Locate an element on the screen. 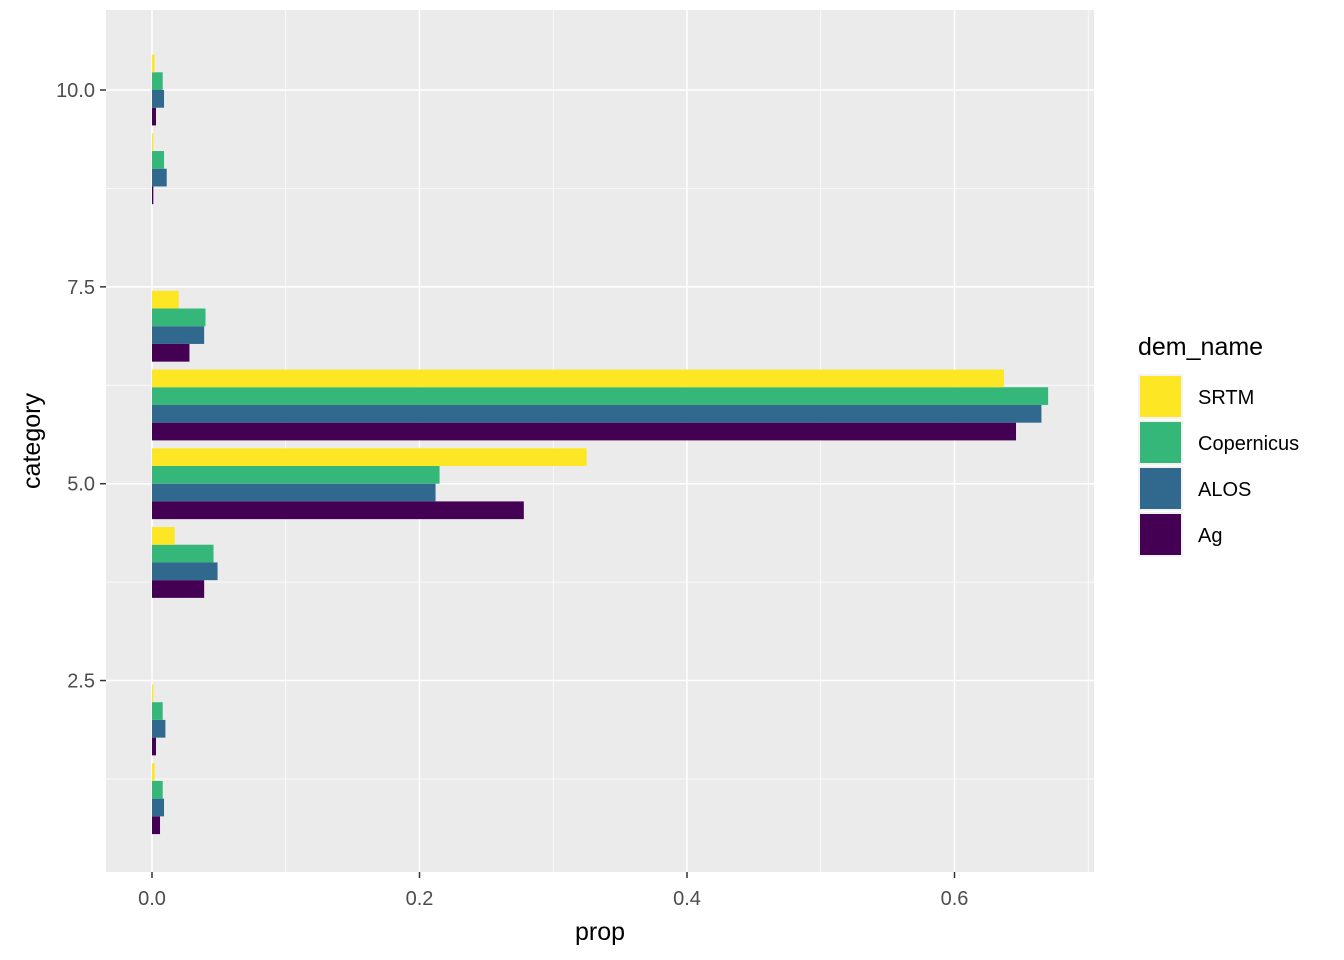  legend-key-ag is located at coordinates (1160, 534).